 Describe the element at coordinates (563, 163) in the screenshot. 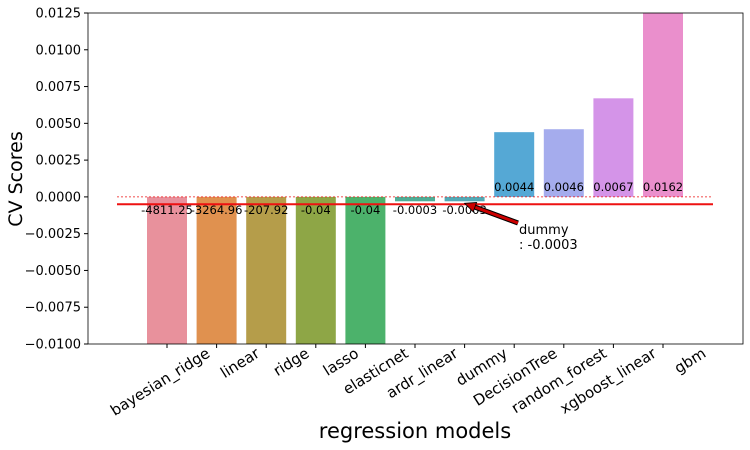

I see `bar-random_forest` at that location.